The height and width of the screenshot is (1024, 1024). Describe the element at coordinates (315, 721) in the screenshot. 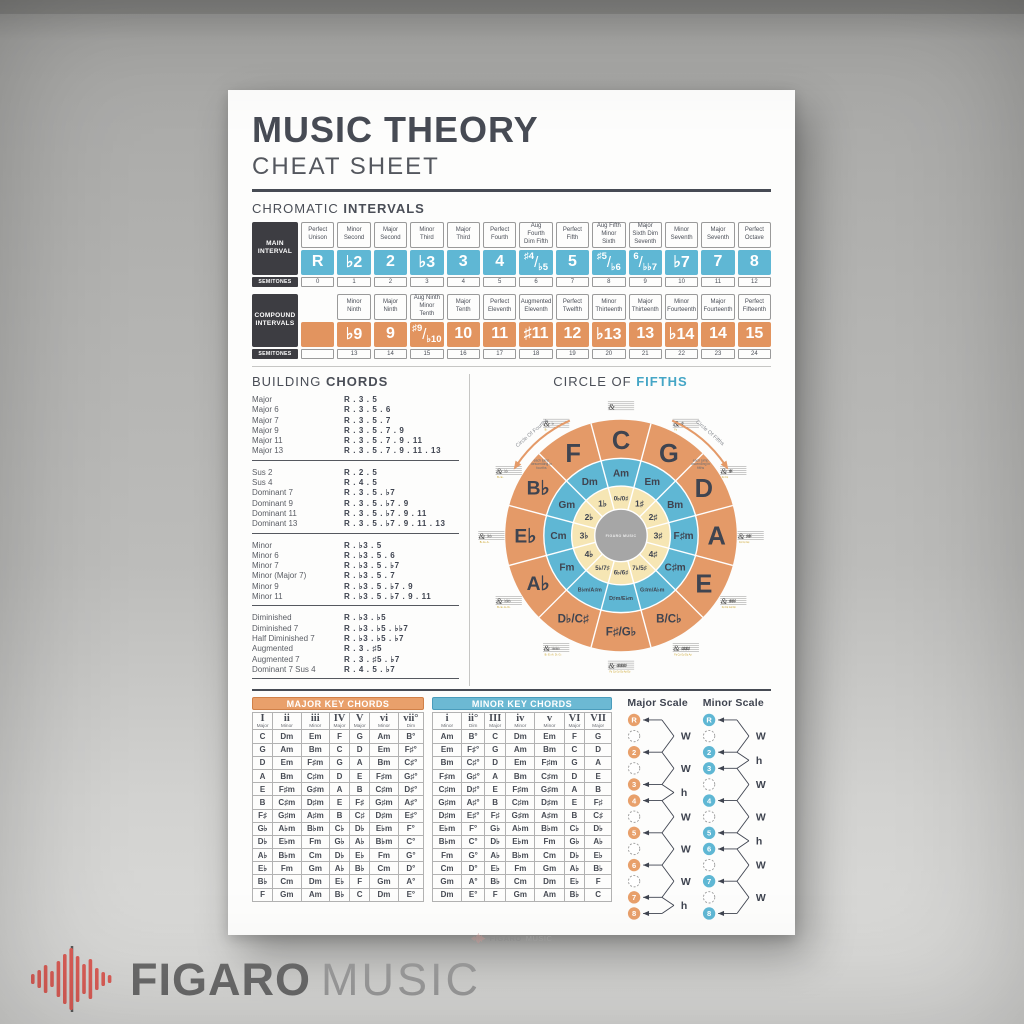

I see `key-table-header: iii Minor` at that location.